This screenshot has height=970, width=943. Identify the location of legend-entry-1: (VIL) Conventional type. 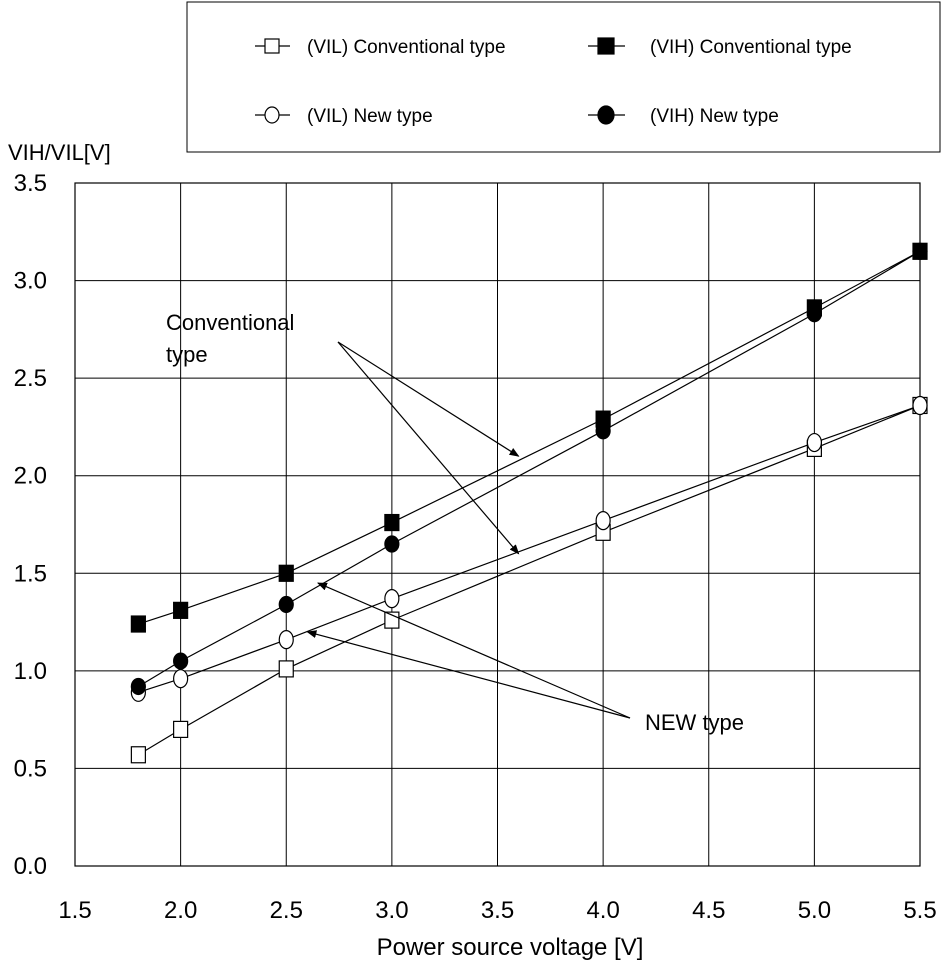
(380, 47).